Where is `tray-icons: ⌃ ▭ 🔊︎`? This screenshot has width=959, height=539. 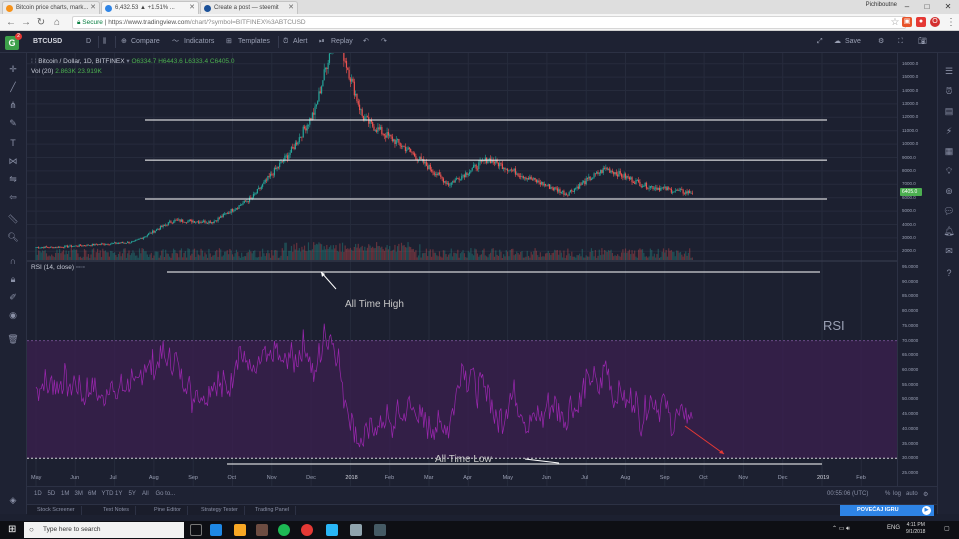
tray-icons: ⌃ ▭ 🔊︎ is located at coordinates (841, 529).